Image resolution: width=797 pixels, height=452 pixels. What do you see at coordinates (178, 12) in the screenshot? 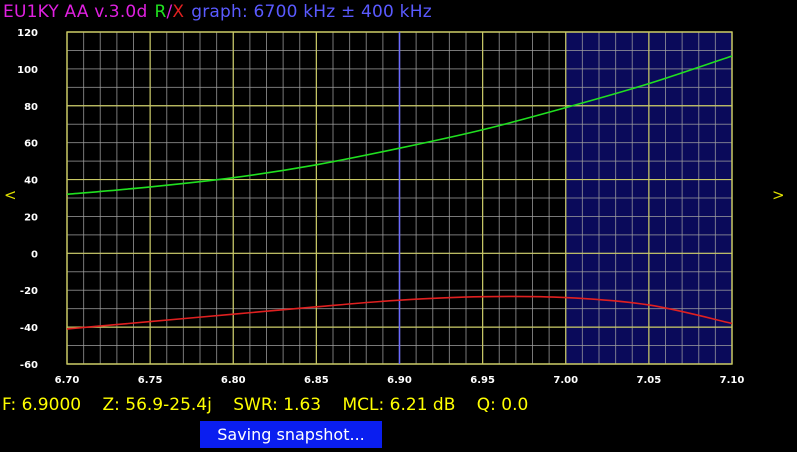
I see `x-label: X` at bounding box center [178, 12].